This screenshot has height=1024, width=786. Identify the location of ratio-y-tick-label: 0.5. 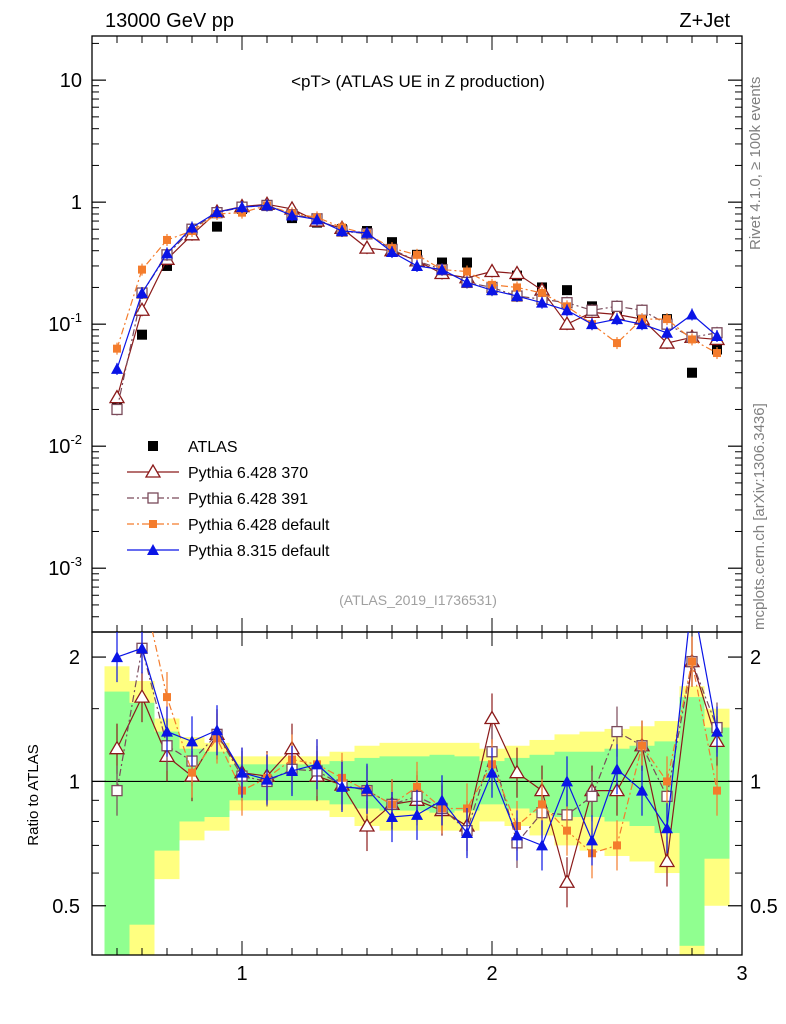
(66, 907).